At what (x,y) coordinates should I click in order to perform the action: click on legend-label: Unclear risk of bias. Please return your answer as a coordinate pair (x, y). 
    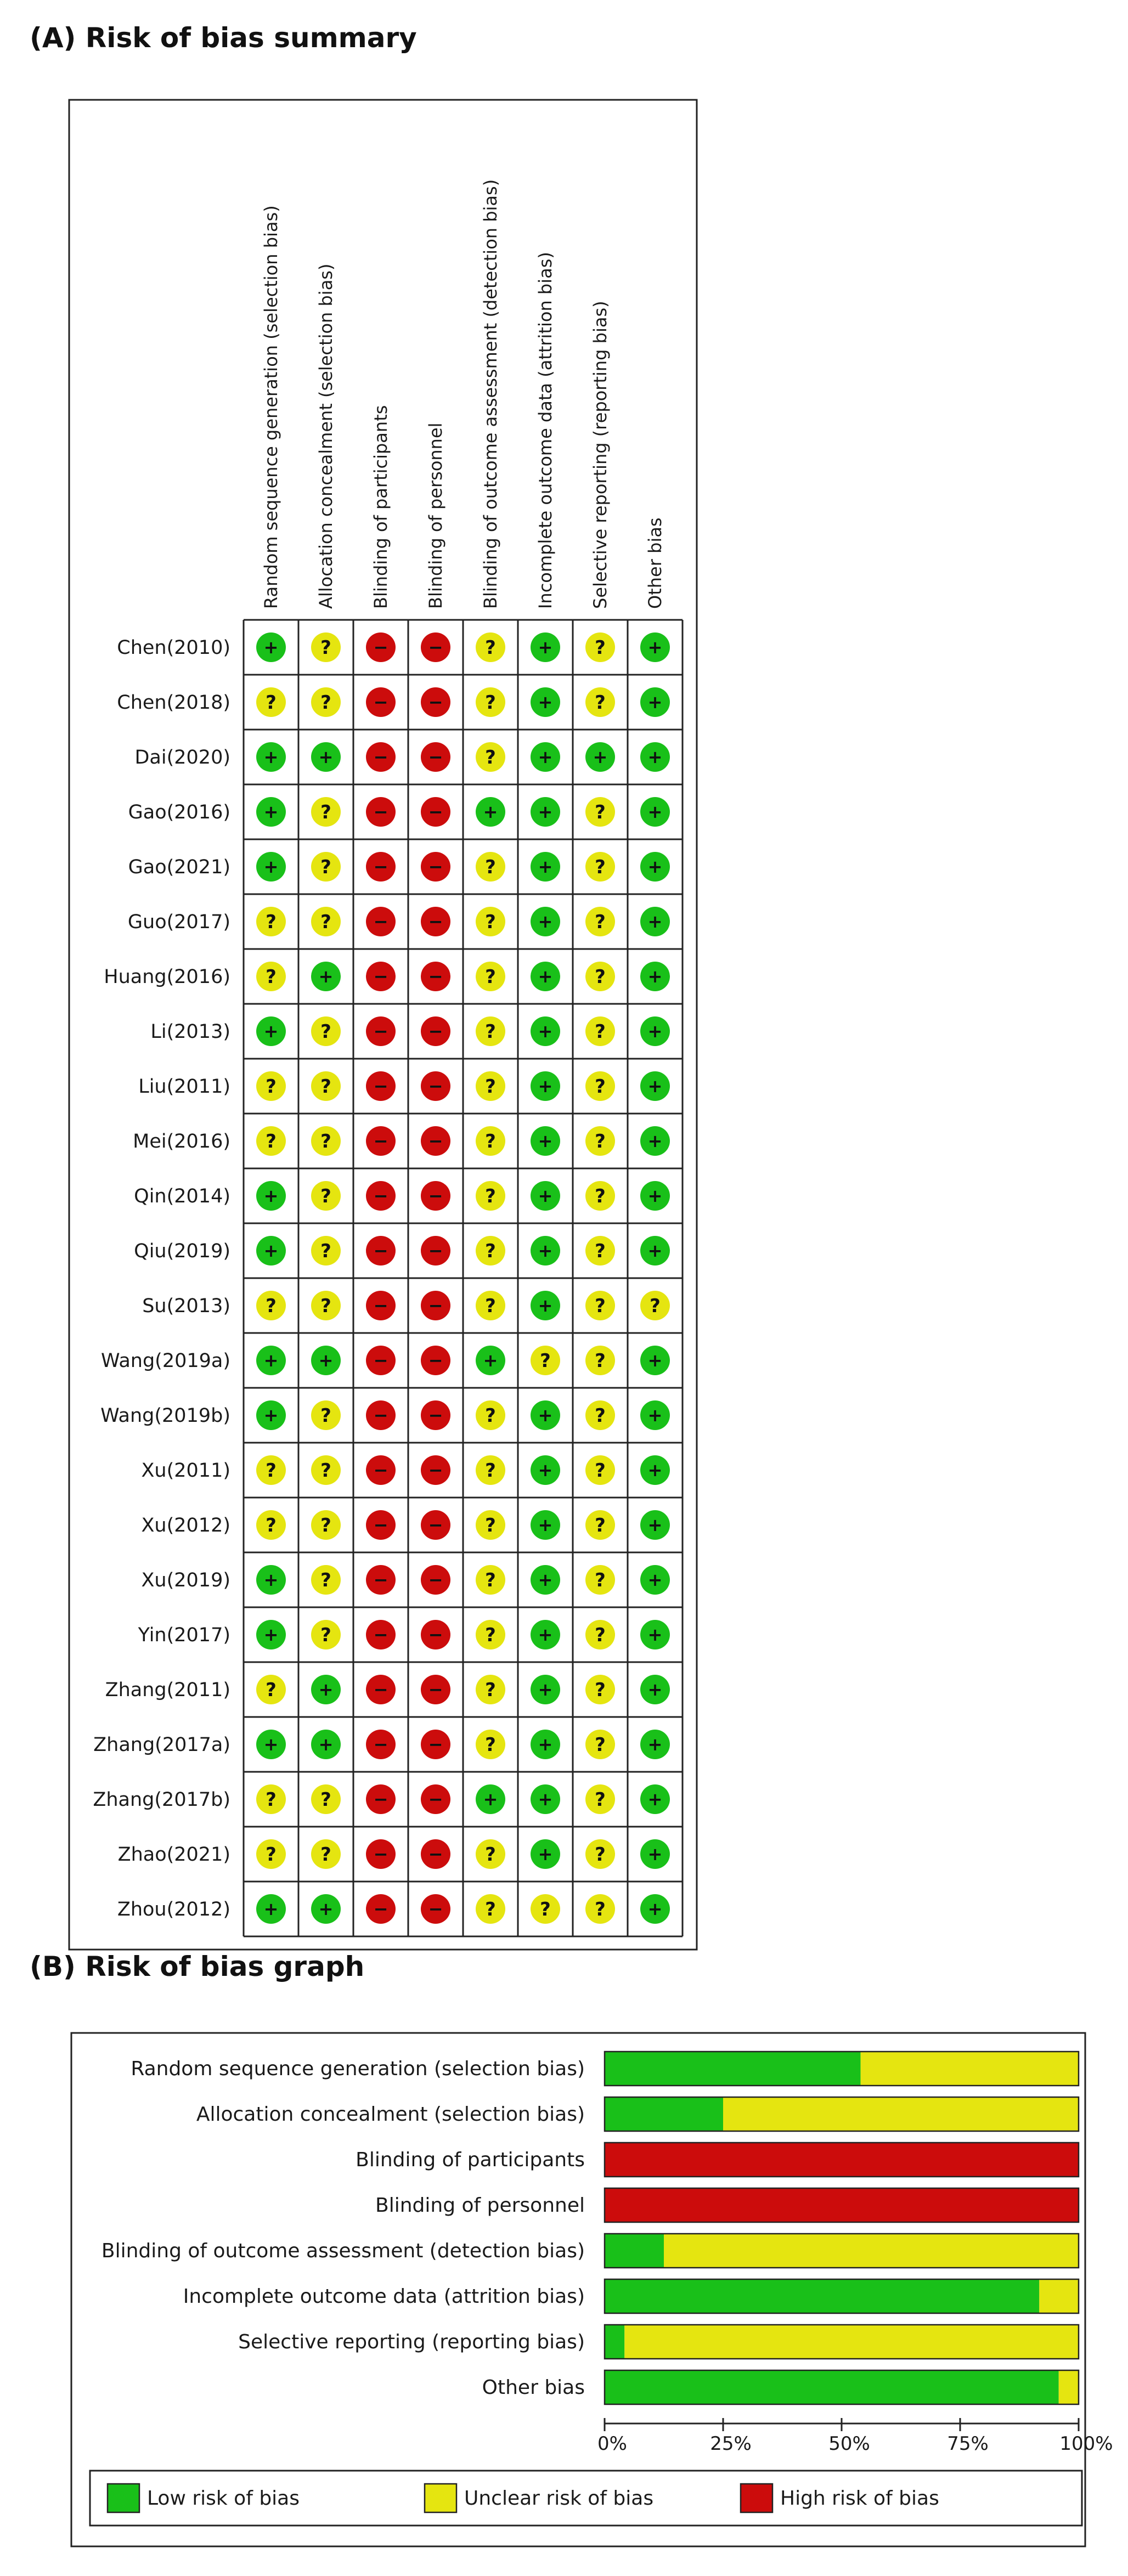
    Looking at the image, I should click on (559, 2498).